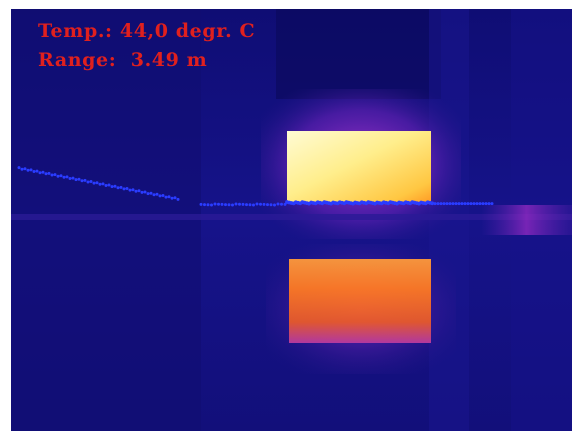 This screenshot has height=434, width=577. What do you see at coordinates (147, 31) in the screenshot?
I see `temperature-readout: Temp.: 44,0 degr. C` at bounding box center [147, 31].